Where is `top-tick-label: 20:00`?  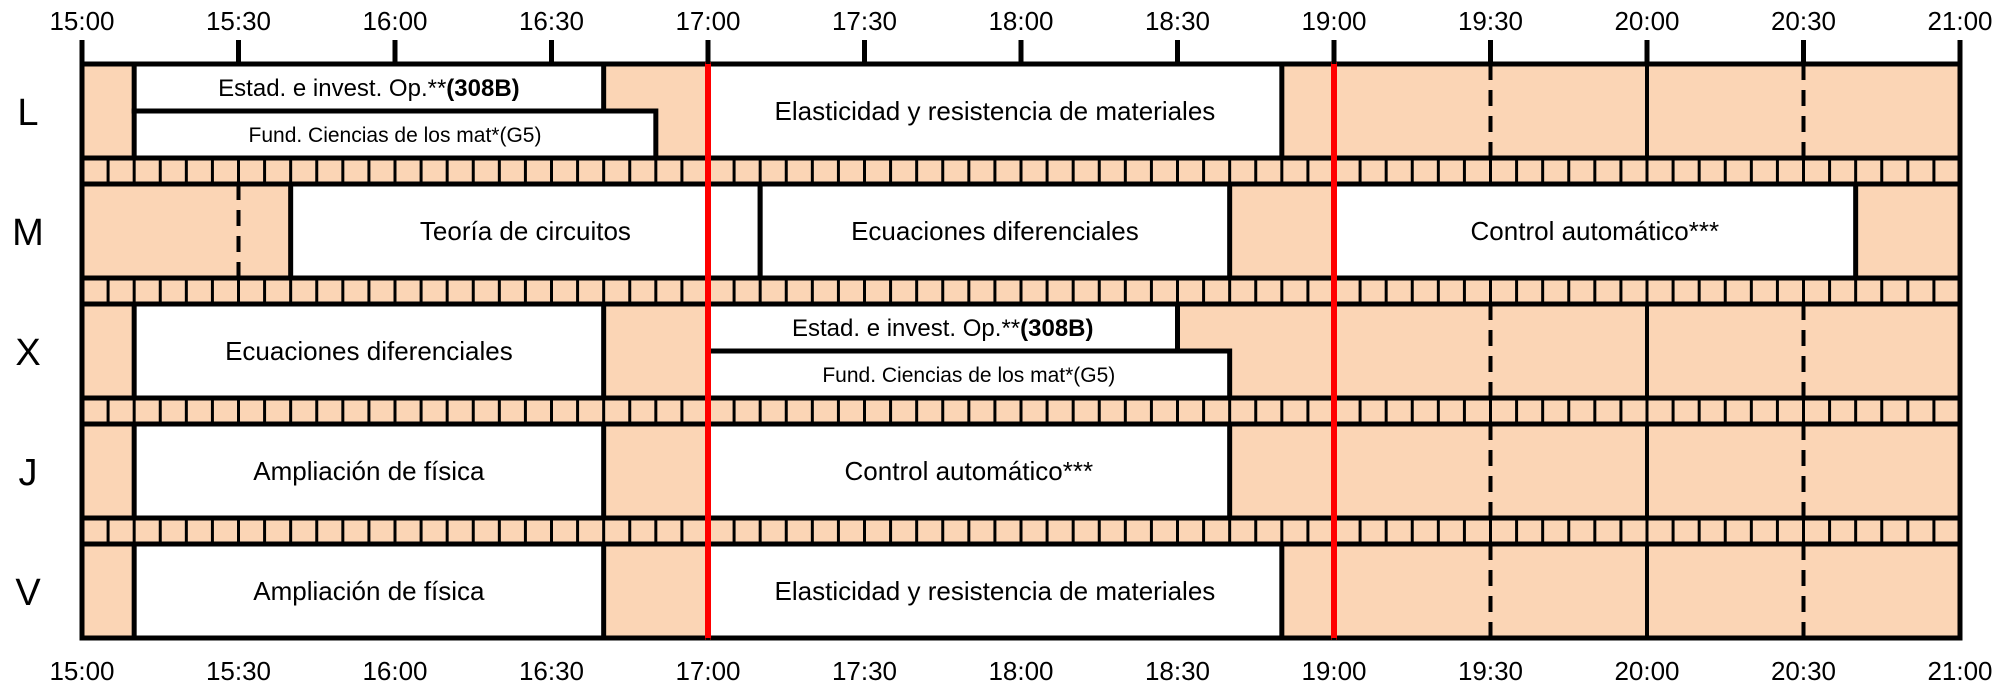 top-tick-label: 20:00 is located at coordinates (1646, 21).